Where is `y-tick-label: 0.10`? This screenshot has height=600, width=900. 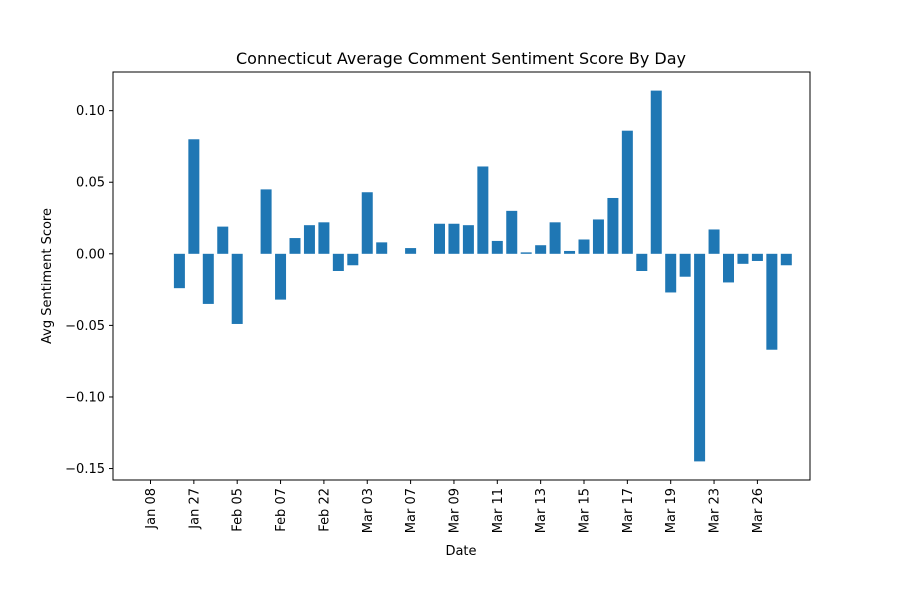
y-tick-label: 0.10 is located at coordinates (90, 111).